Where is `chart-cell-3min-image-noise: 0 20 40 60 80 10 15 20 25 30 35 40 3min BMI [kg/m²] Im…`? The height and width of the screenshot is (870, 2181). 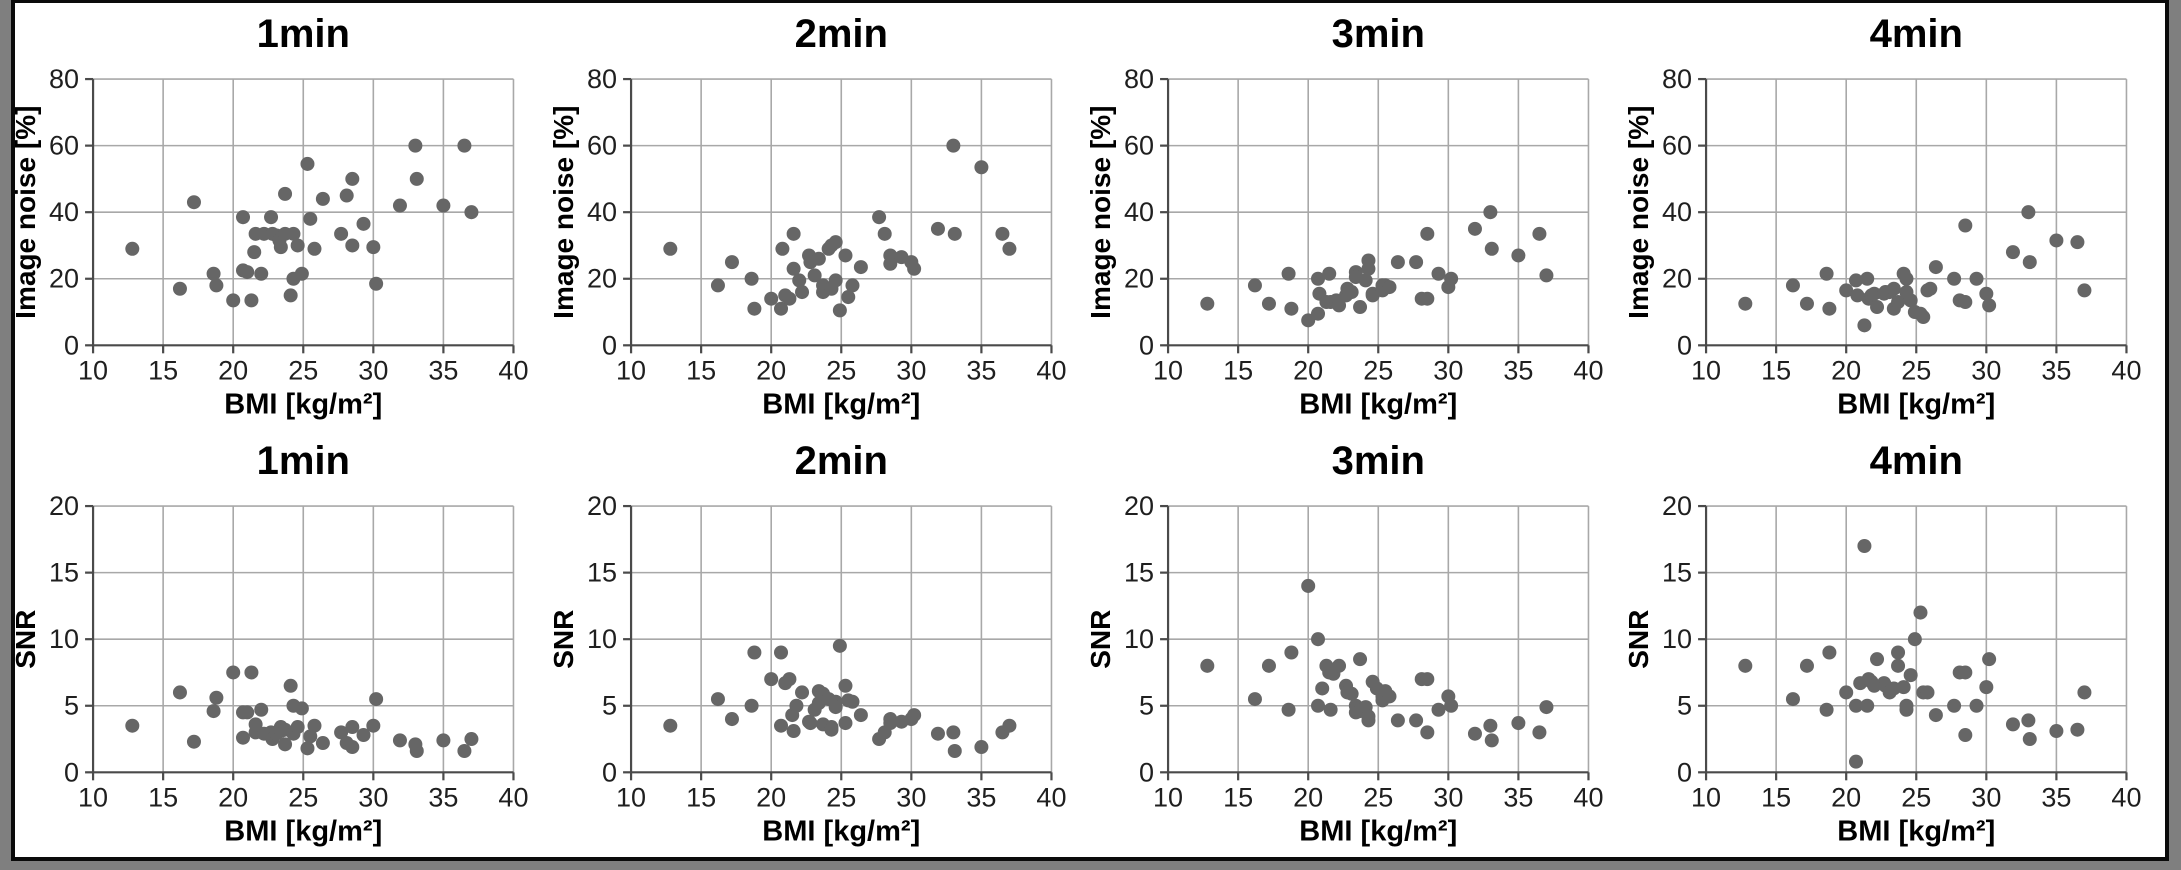 chart-cell-3min-image-noise: 0 20 40 60 80 10 15 20 25 30 35 40 3min BMI [kg/m²] Im… is located at coordinates (1359, 216).